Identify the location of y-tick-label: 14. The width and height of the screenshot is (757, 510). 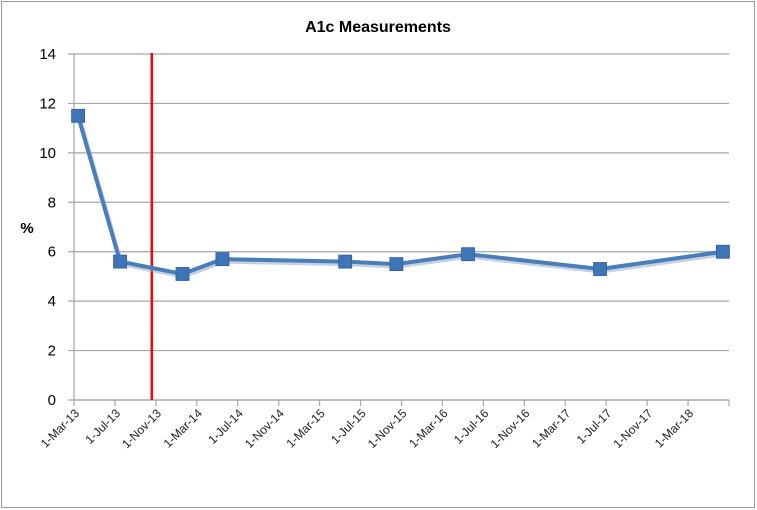
(47, 54).